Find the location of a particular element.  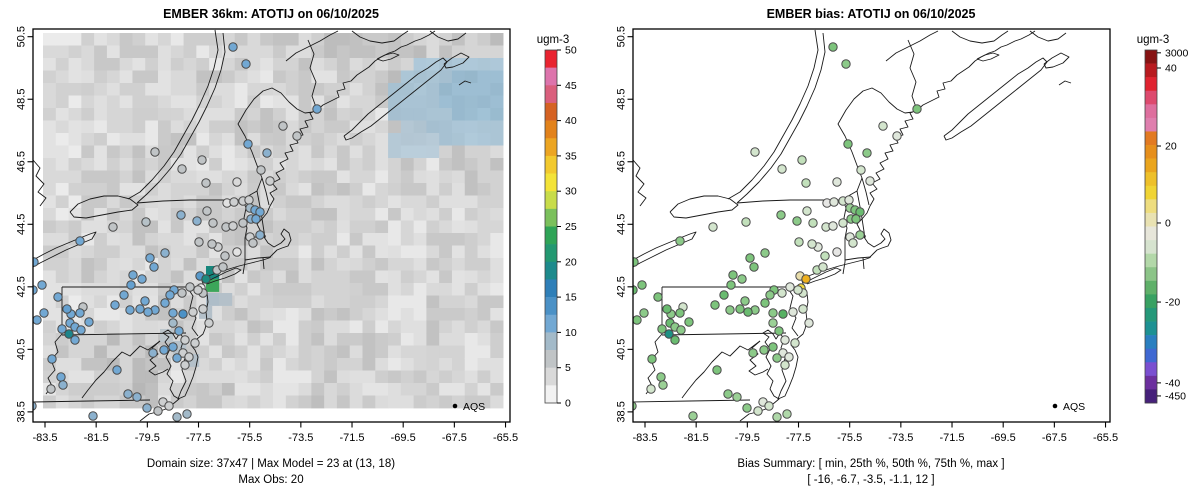

model-caption-line2: Max Obs: 20 is located at coordinates (270, 480).